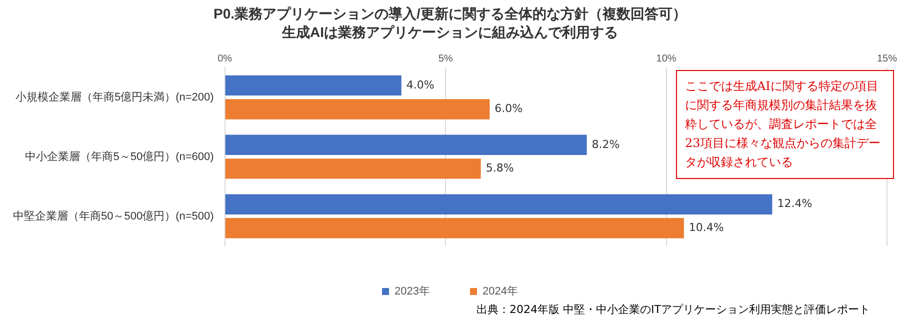  Describe the element at coordinates (606, 144) in the screenshot. I see `data-label: 8.2%` at that location.